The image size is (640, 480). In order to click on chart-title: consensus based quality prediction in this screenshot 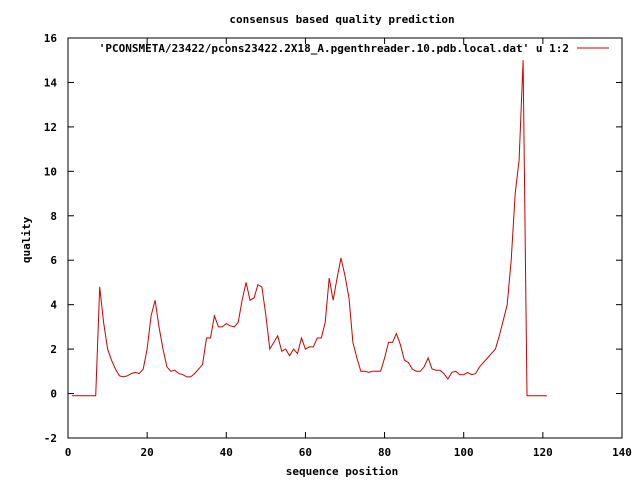, I will do `click(341, 19)`.